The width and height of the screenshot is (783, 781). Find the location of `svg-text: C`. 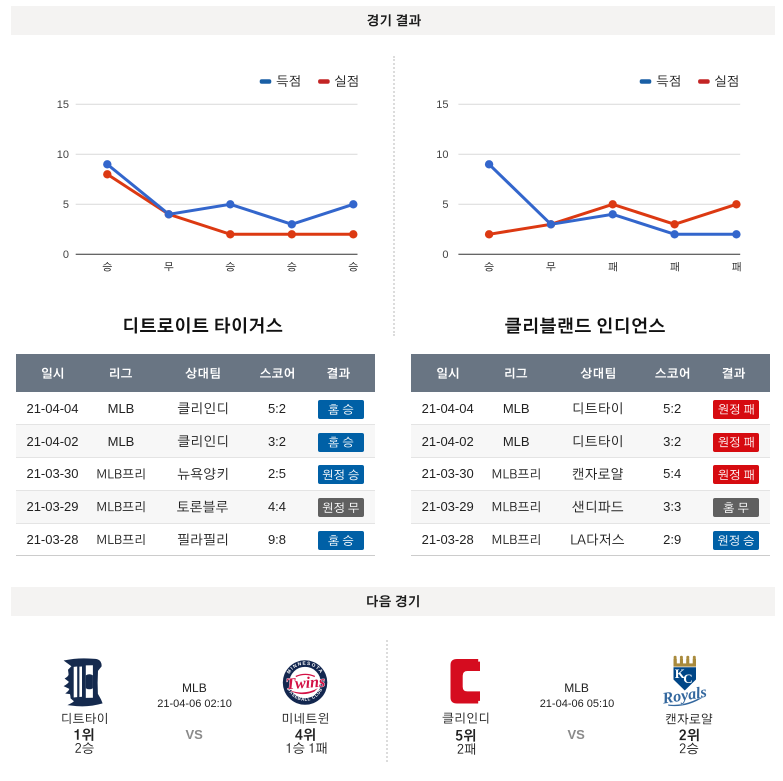

svg-text: C is located at coordinates (687, 678).